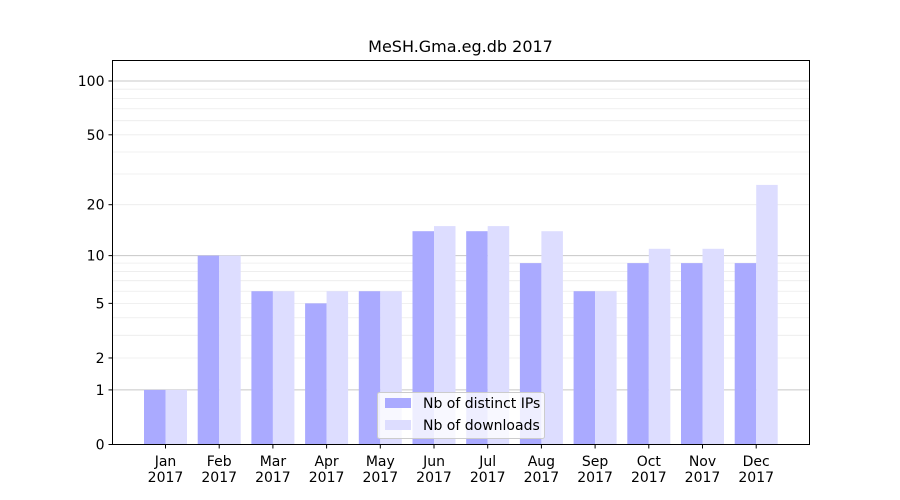  I want to click on bar-downloads-oct, so click(659, 346).